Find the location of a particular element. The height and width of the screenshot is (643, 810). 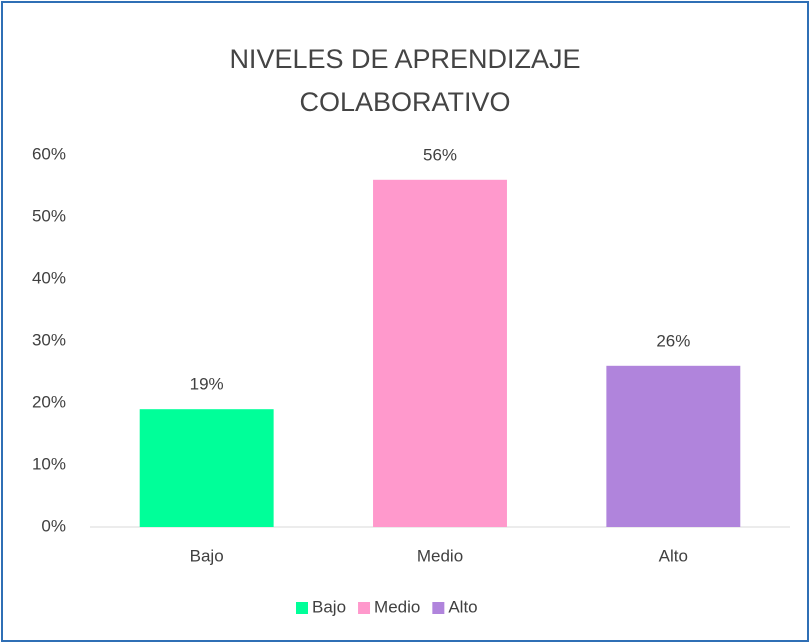

value-label: 26% is located at coordinates (673, 340).